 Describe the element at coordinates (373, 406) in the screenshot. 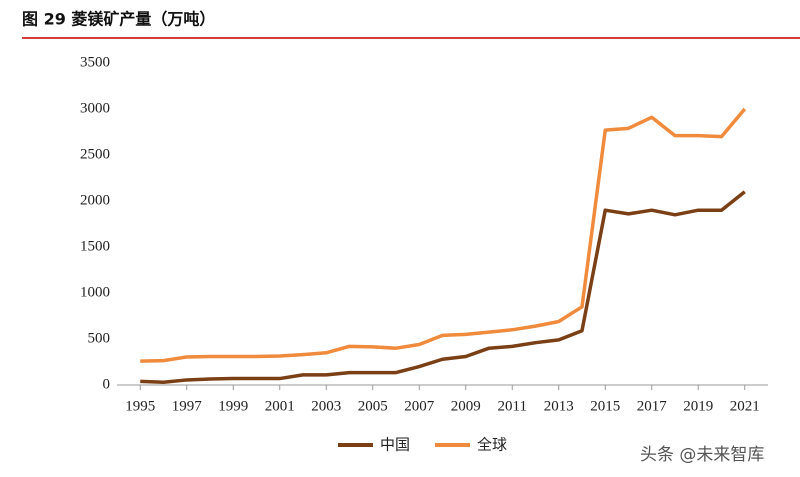

I see `x-tick-label: 2005` at that location.